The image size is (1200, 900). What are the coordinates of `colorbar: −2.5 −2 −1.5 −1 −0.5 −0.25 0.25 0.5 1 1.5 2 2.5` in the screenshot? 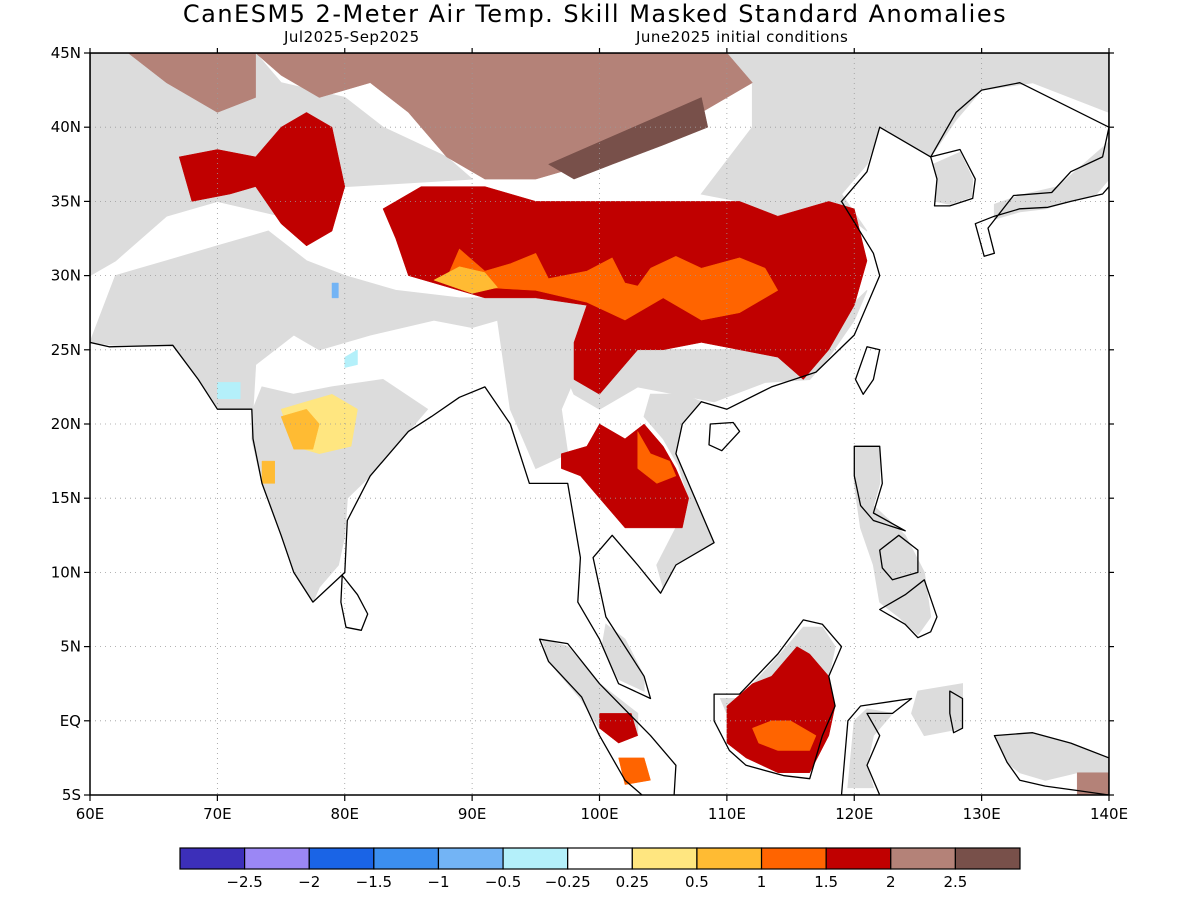 It's located at (600, 869).